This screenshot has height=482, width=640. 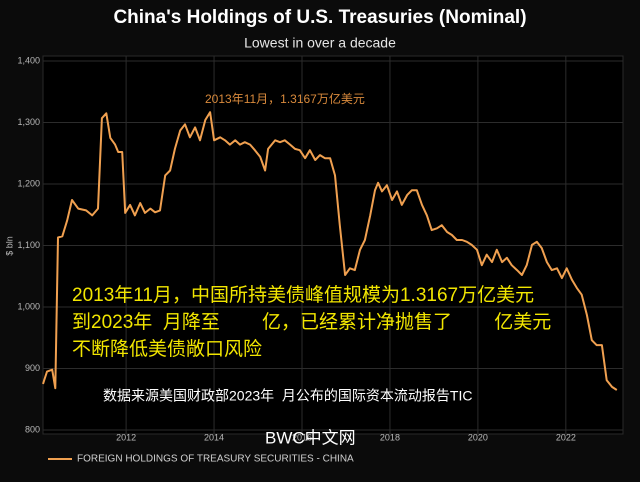 I want to click on peak-annotation: 2013年11月，1.3167万亿美元, so click(x=285, y=98).